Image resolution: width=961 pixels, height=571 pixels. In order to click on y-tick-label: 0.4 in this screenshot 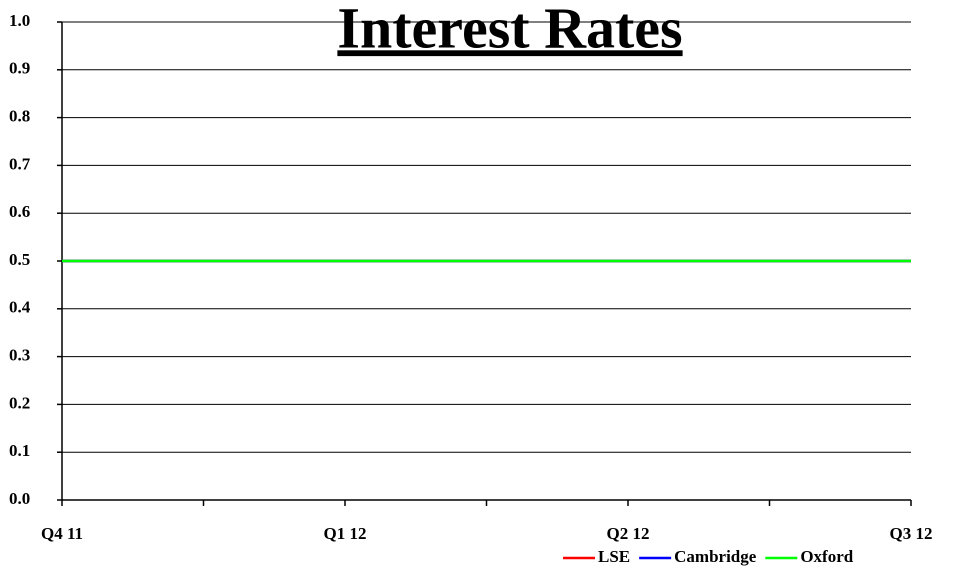, I will do `click(20, 307)`.